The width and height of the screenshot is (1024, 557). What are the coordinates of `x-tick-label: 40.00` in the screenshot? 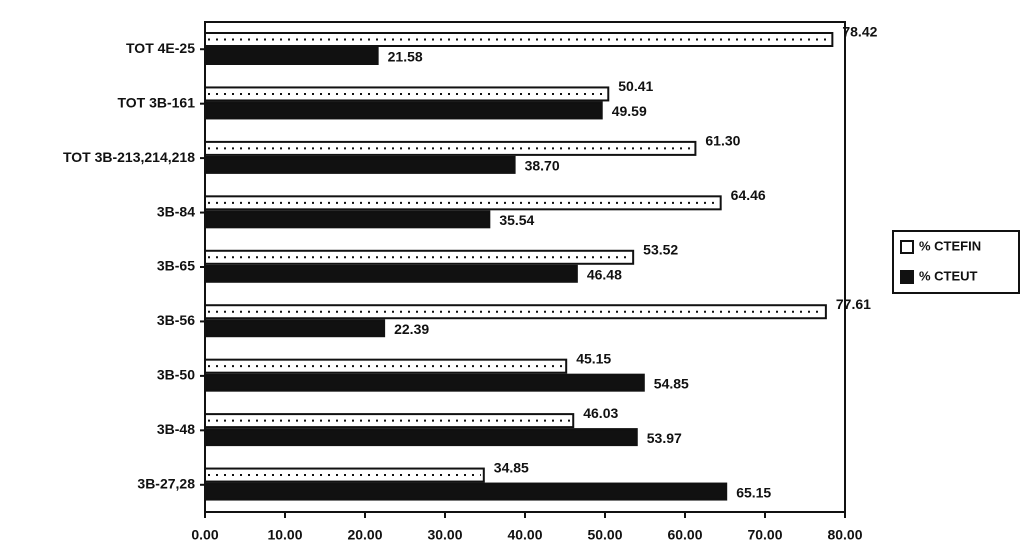 It's located at (524, 535).